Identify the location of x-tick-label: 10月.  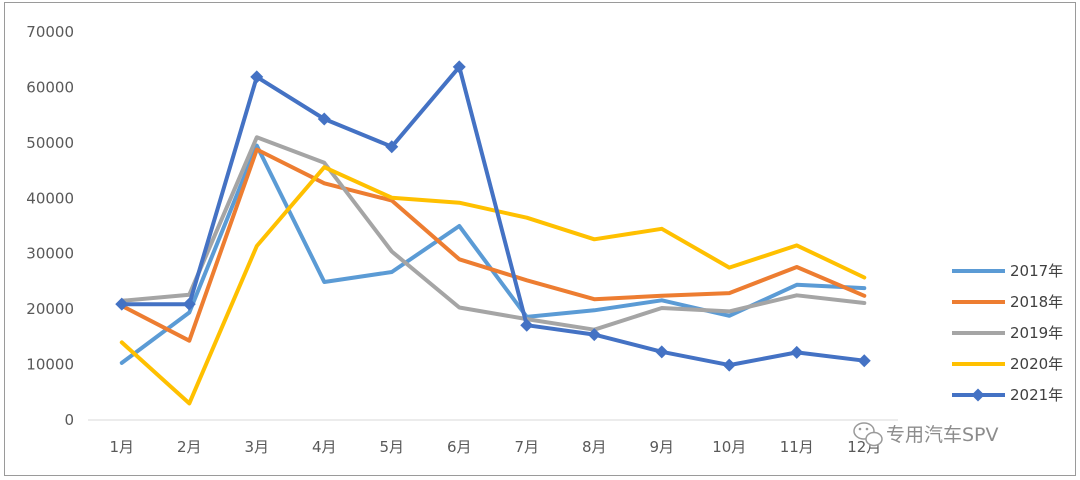
(729, 447).